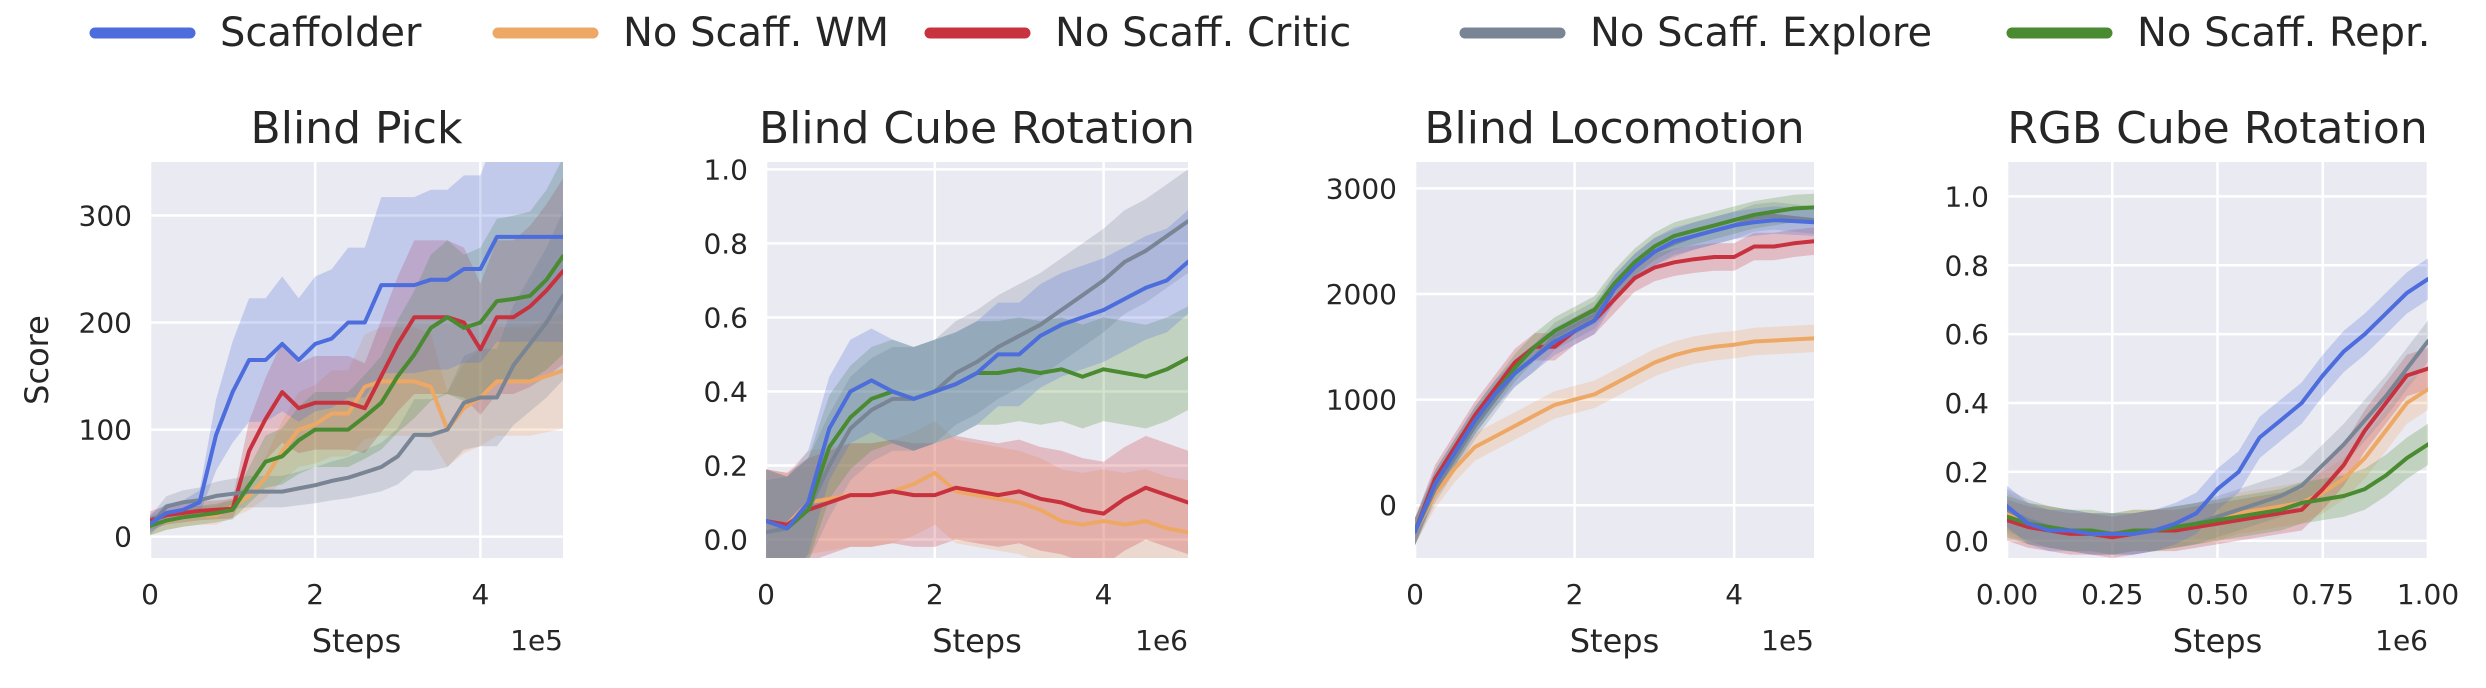 The image size is (2486, 688). What do you see at coordinates (1361, 400) in the screenshot?
I see `y-tick-label: 1000` at bounding box center [1361, 400].